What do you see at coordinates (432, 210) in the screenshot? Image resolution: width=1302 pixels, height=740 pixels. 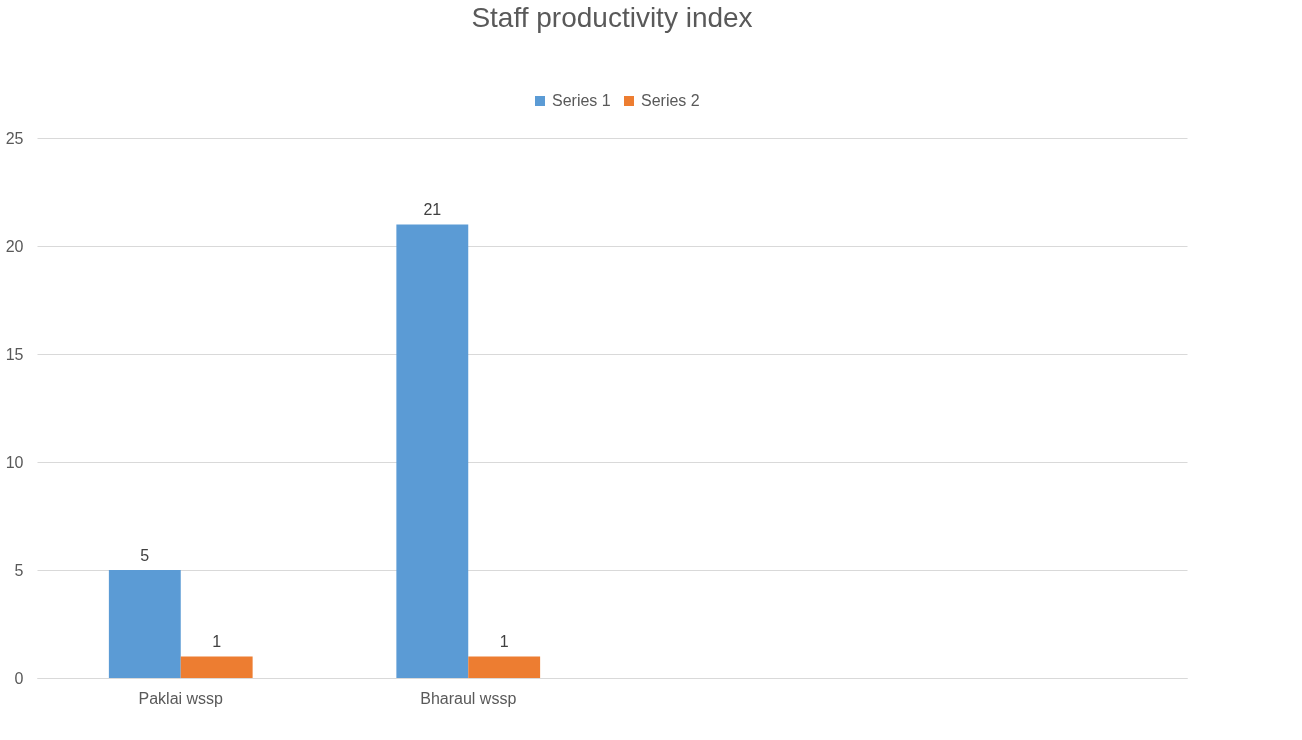 I see `data-label: 21` at bounding box center [432, 210].